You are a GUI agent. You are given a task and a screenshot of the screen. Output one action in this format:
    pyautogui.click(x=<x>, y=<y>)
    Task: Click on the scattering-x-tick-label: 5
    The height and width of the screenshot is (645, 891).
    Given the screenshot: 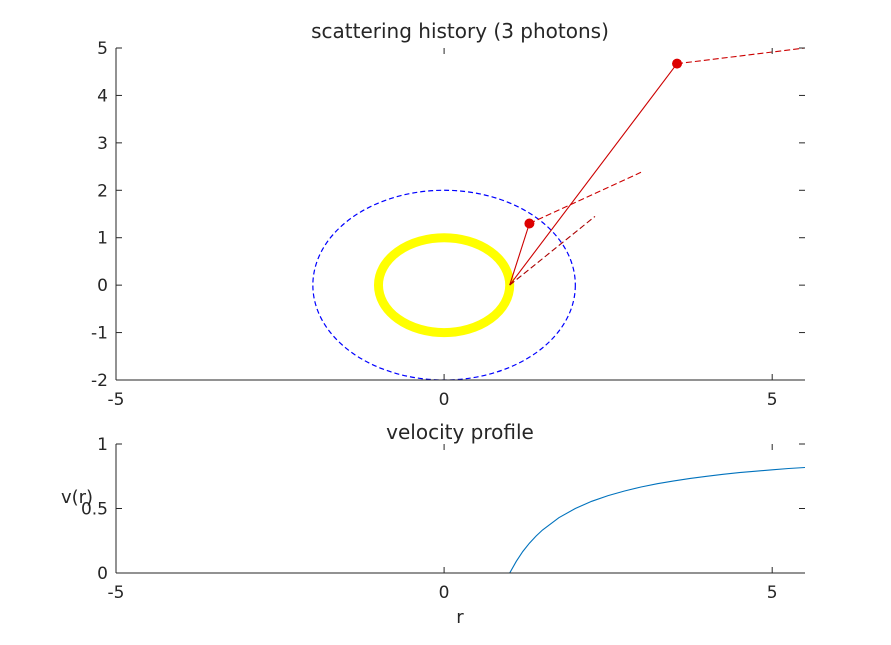 What is the action you would take?
    pyautogui.click(x=772, y=400)
    